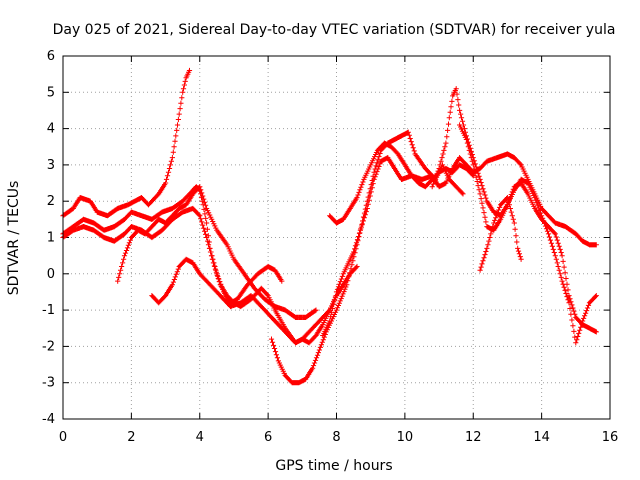 The height and width of the screenshot is (480, 640). What do you see at coordinates (131, 437) in the screenshot?
I see `x-tick-label: 2` at bounding box center [131, 437].